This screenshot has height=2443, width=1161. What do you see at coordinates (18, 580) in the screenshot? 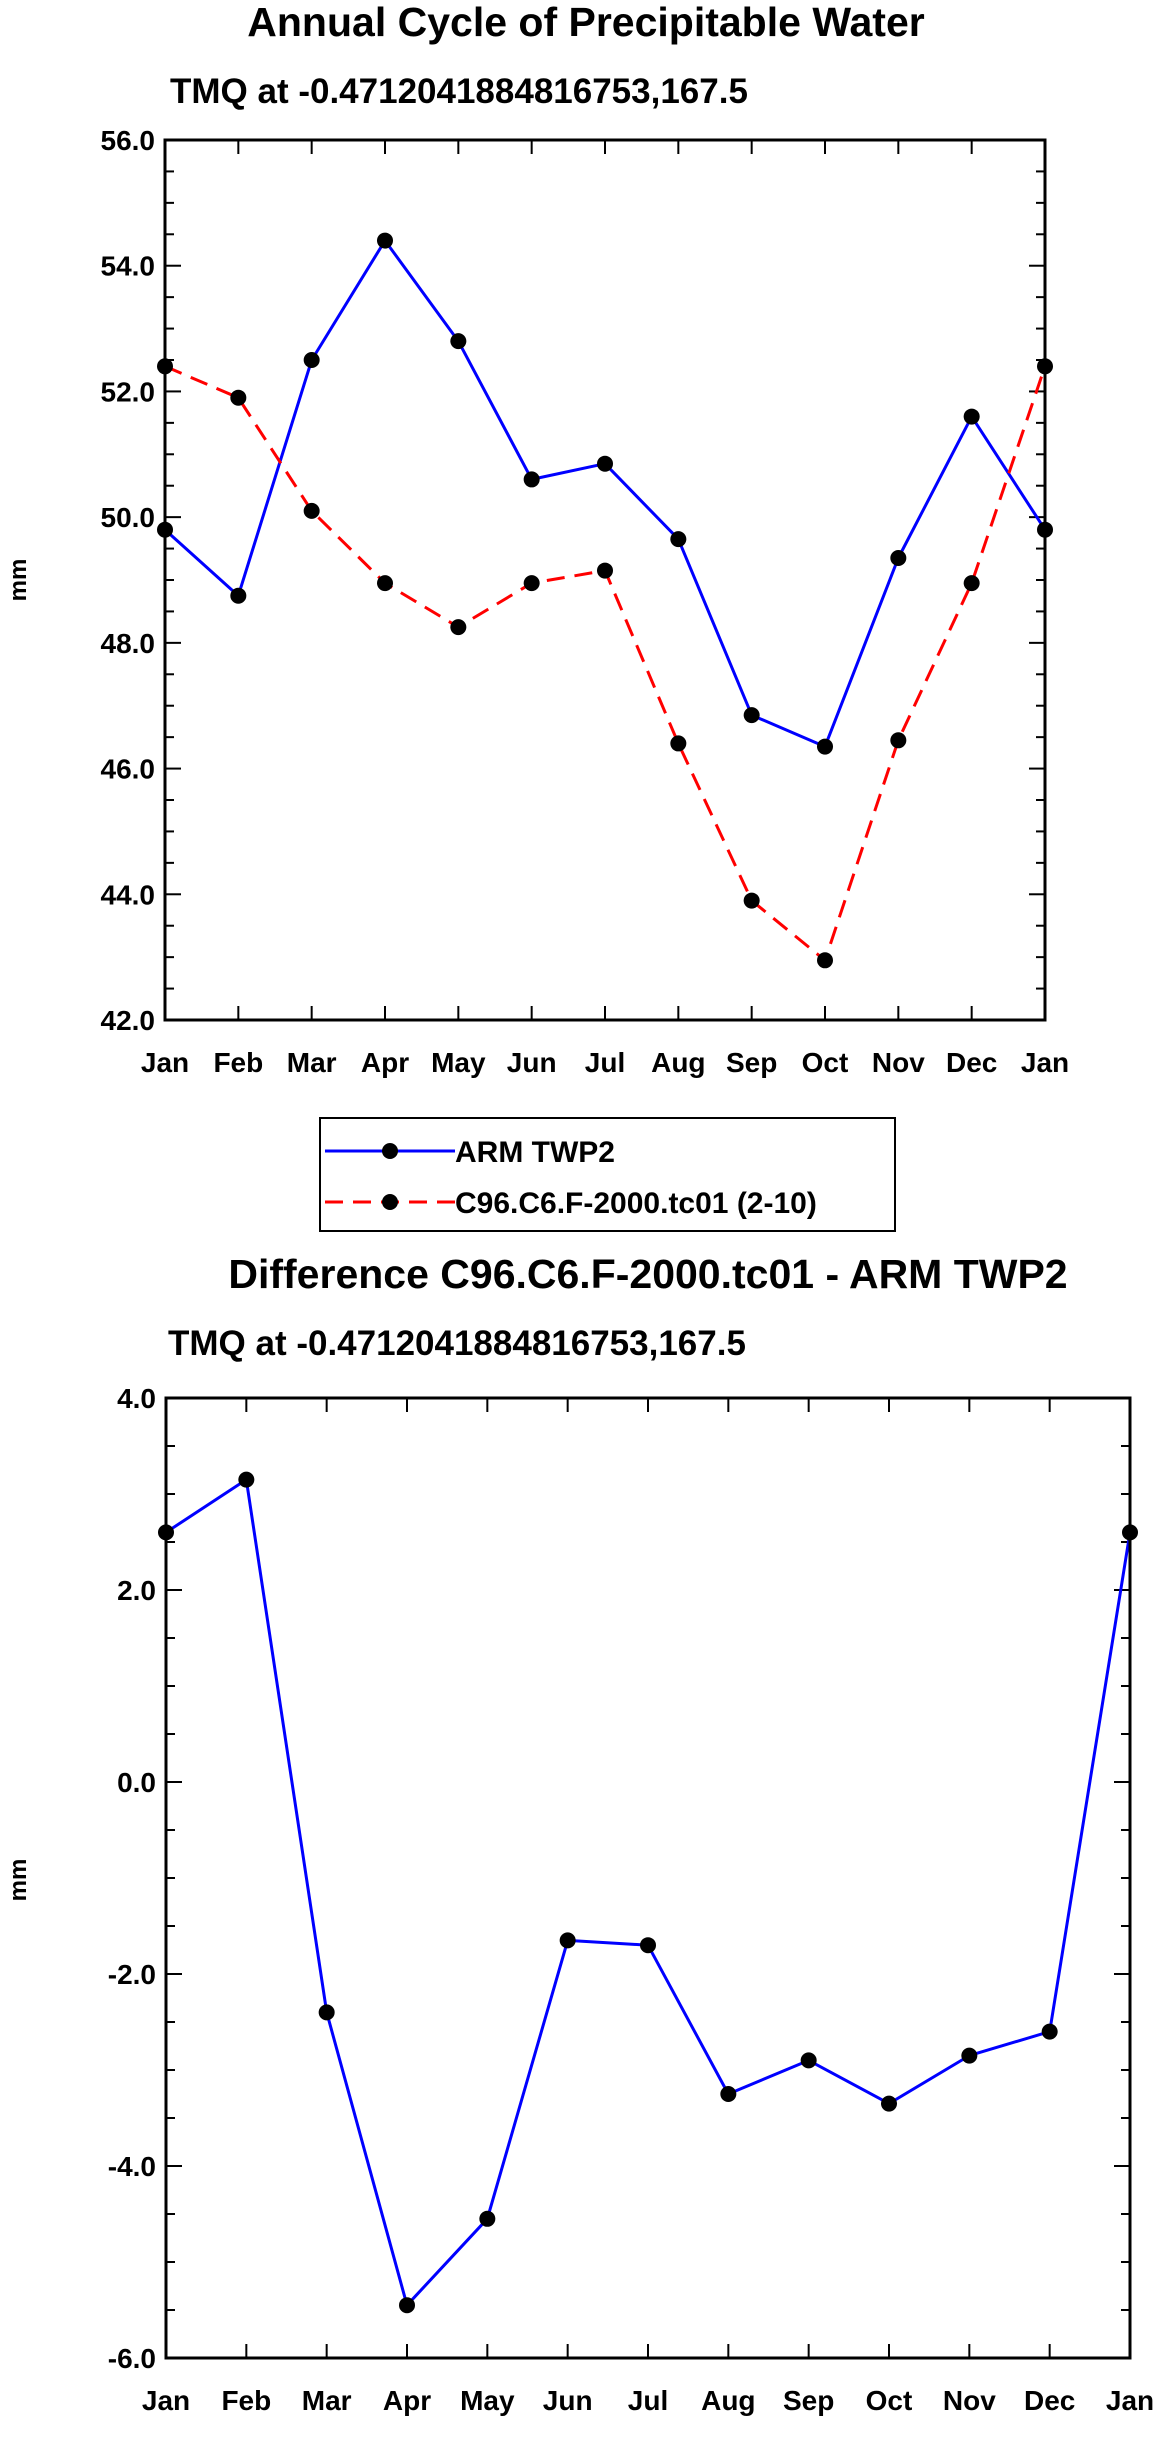
I see `chart-1-y-axis-label: mm` at bounding box center [18, 580].